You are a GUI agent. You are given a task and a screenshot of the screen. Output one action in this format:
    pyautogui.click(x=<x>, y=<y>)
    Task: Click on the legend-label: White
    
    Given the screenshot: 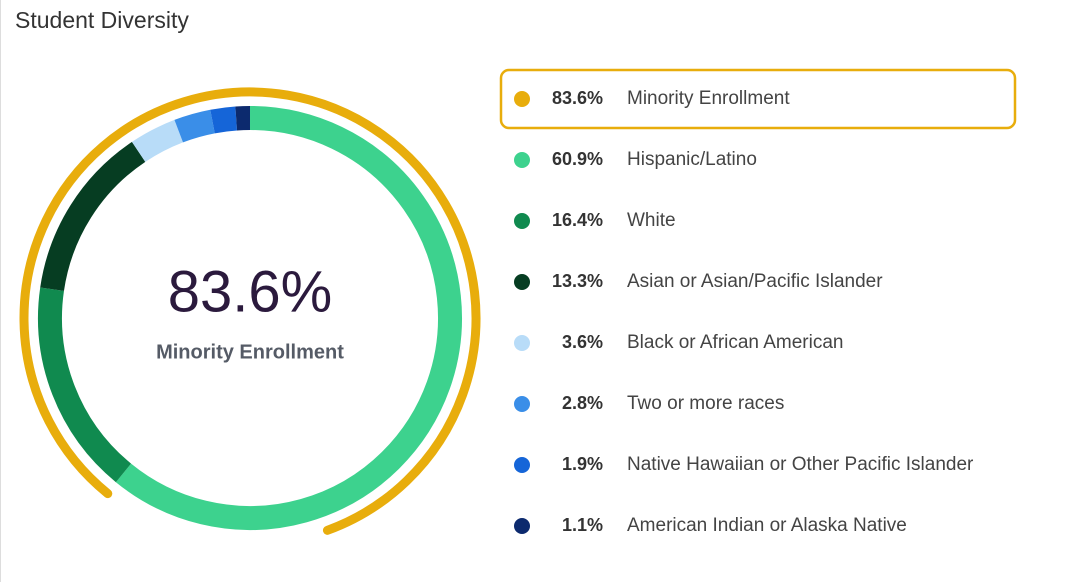 What is the action you would take?
    pyautogui.click(x=651, y=220)
    